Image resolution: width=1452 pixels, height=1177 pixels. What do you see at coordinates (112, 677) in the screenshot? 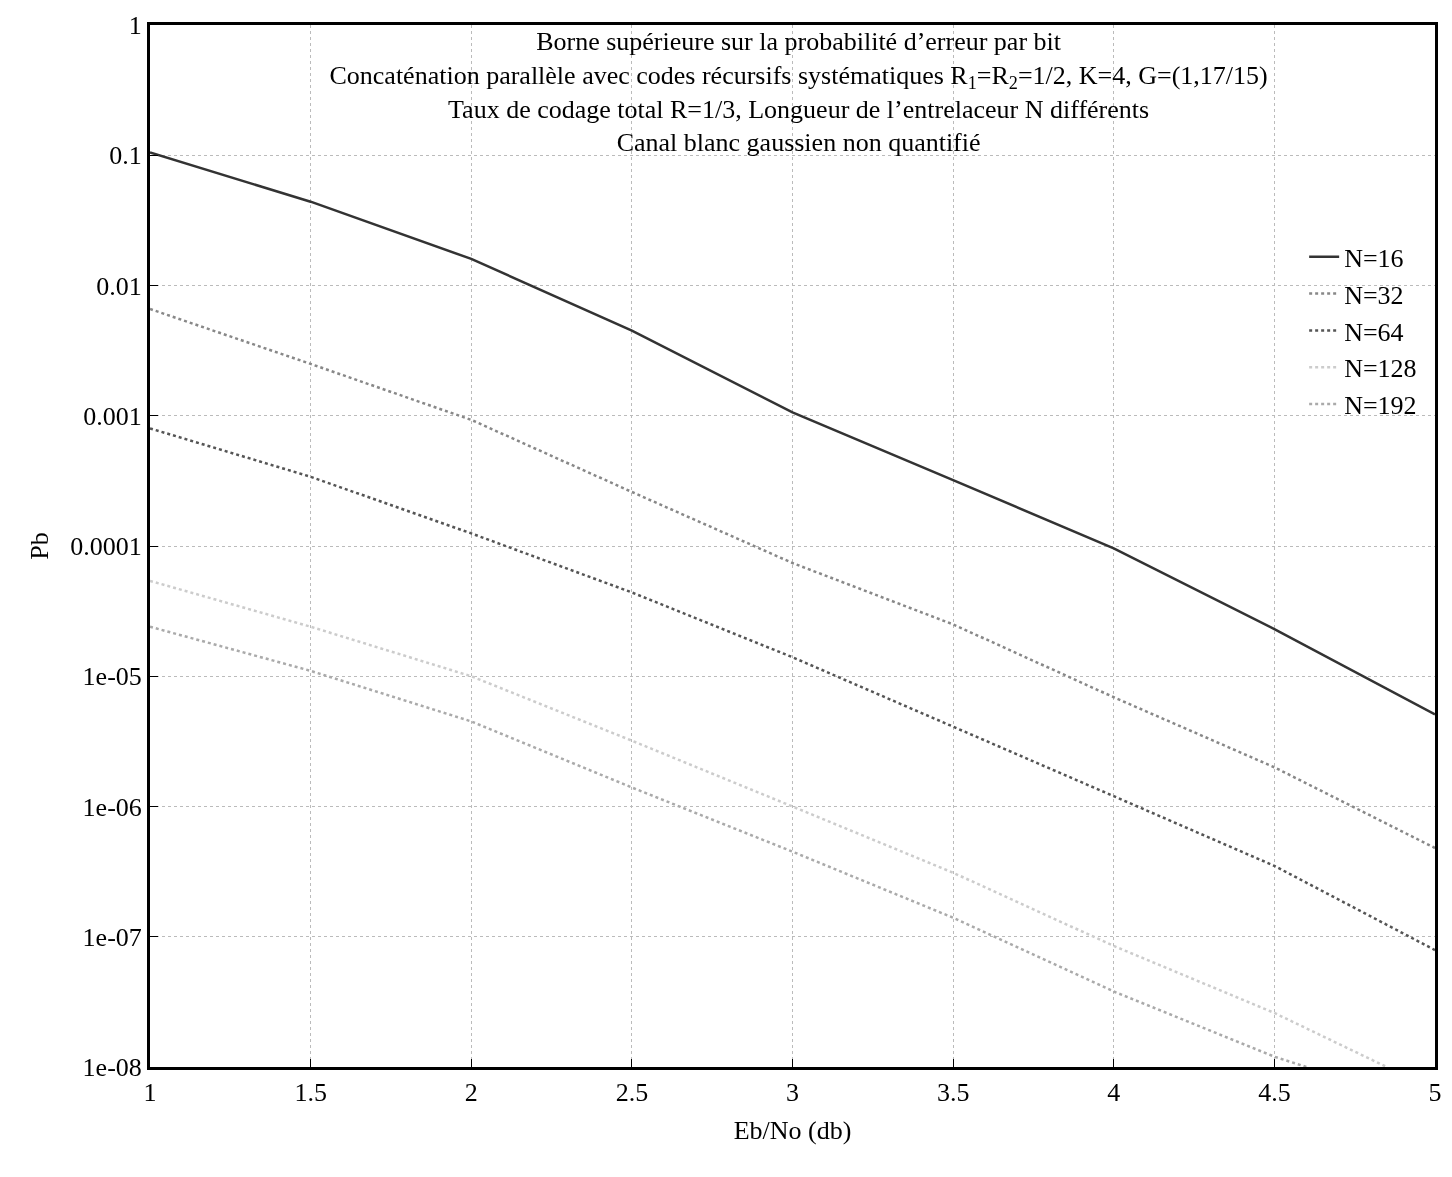
I see `y-tick-label: 1e-05` at bounding box center [112, 677].